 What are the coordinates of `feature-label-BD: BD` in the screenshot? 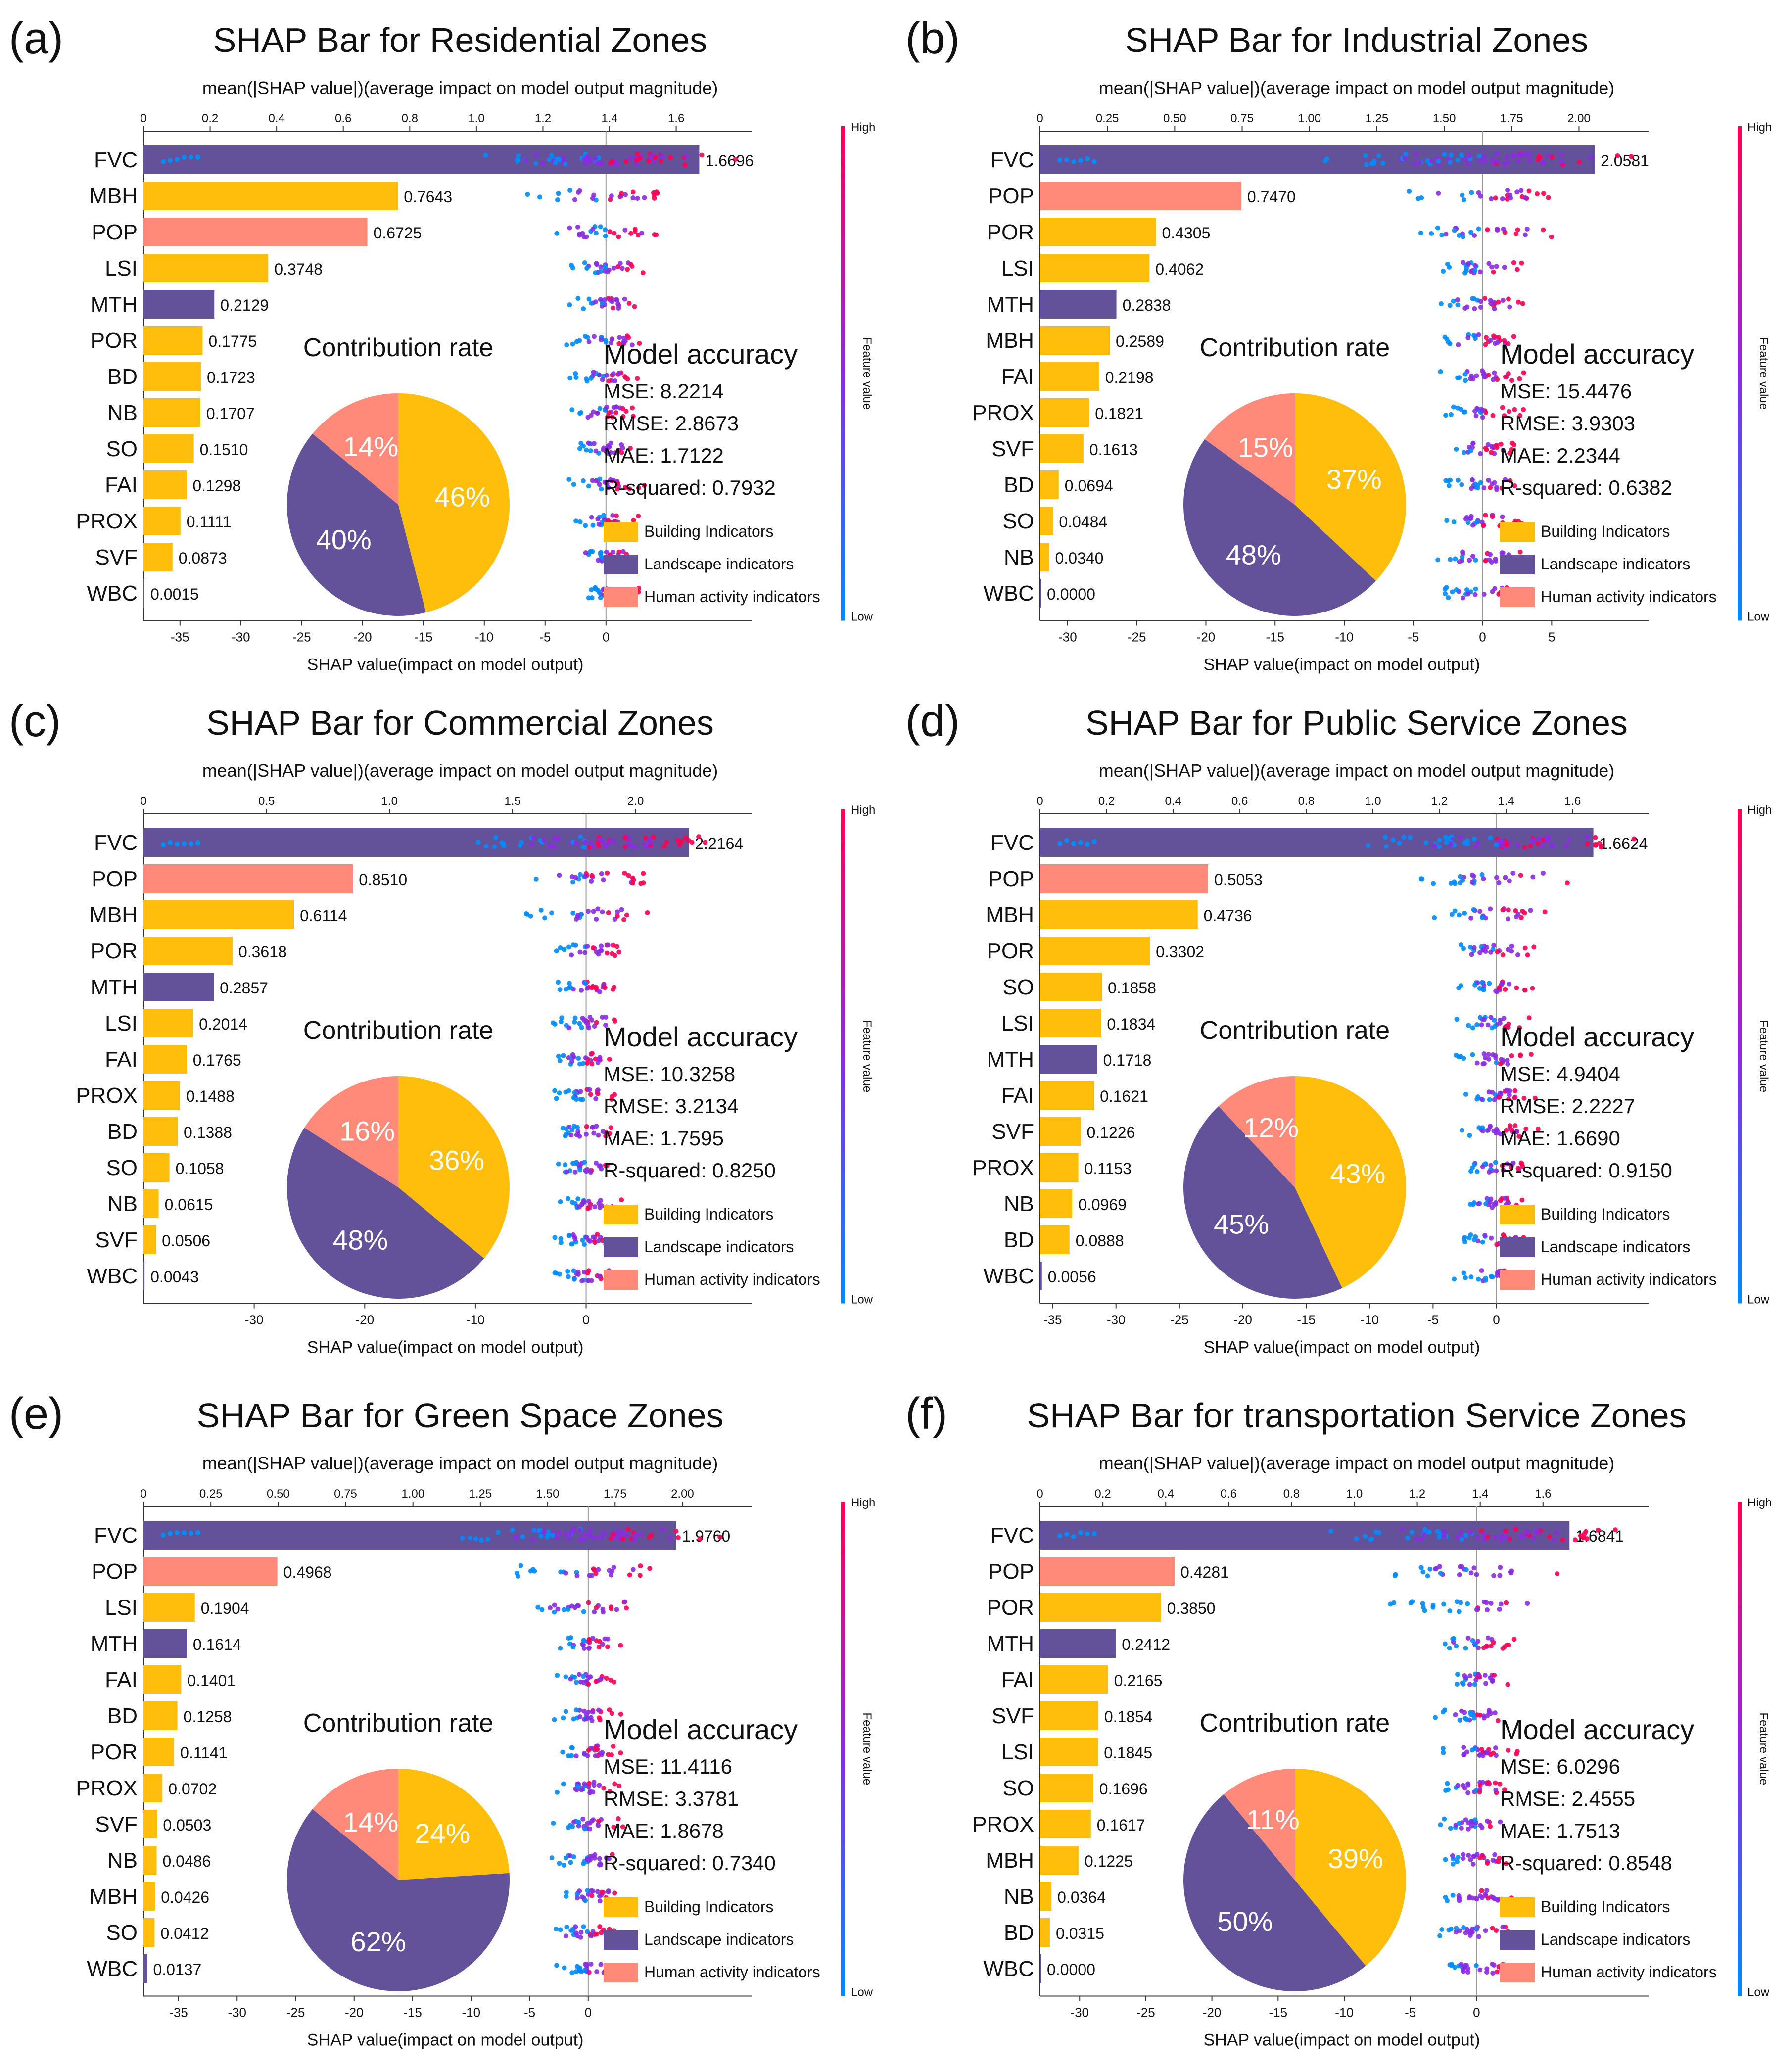 It's located at (1019, 485).